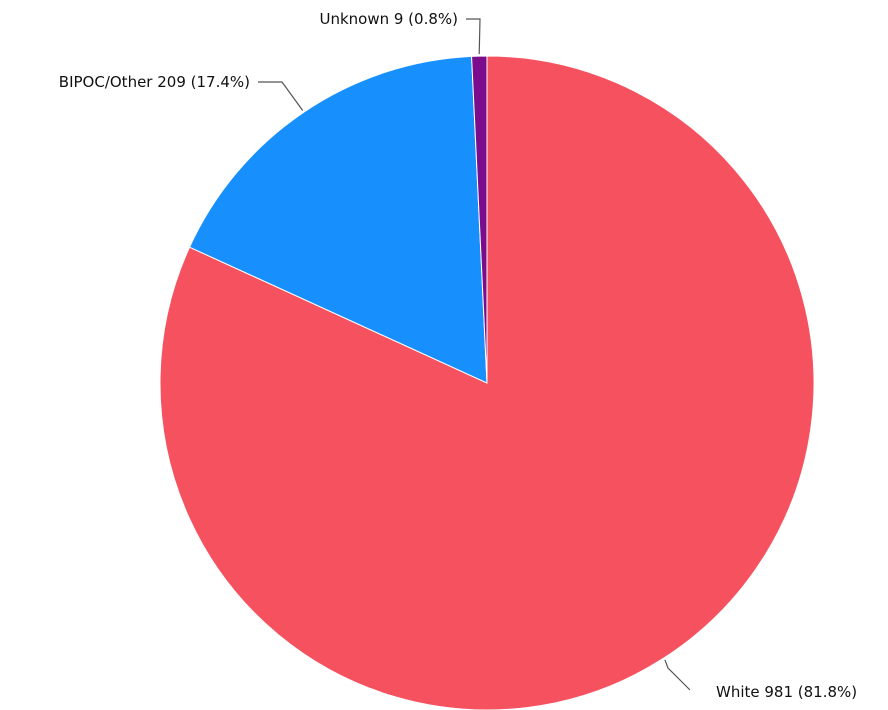 The image size is (888, 710). Describe the element at coordinates (473, 36) in the screenshot. I see `leader-line-unknown` at that location.